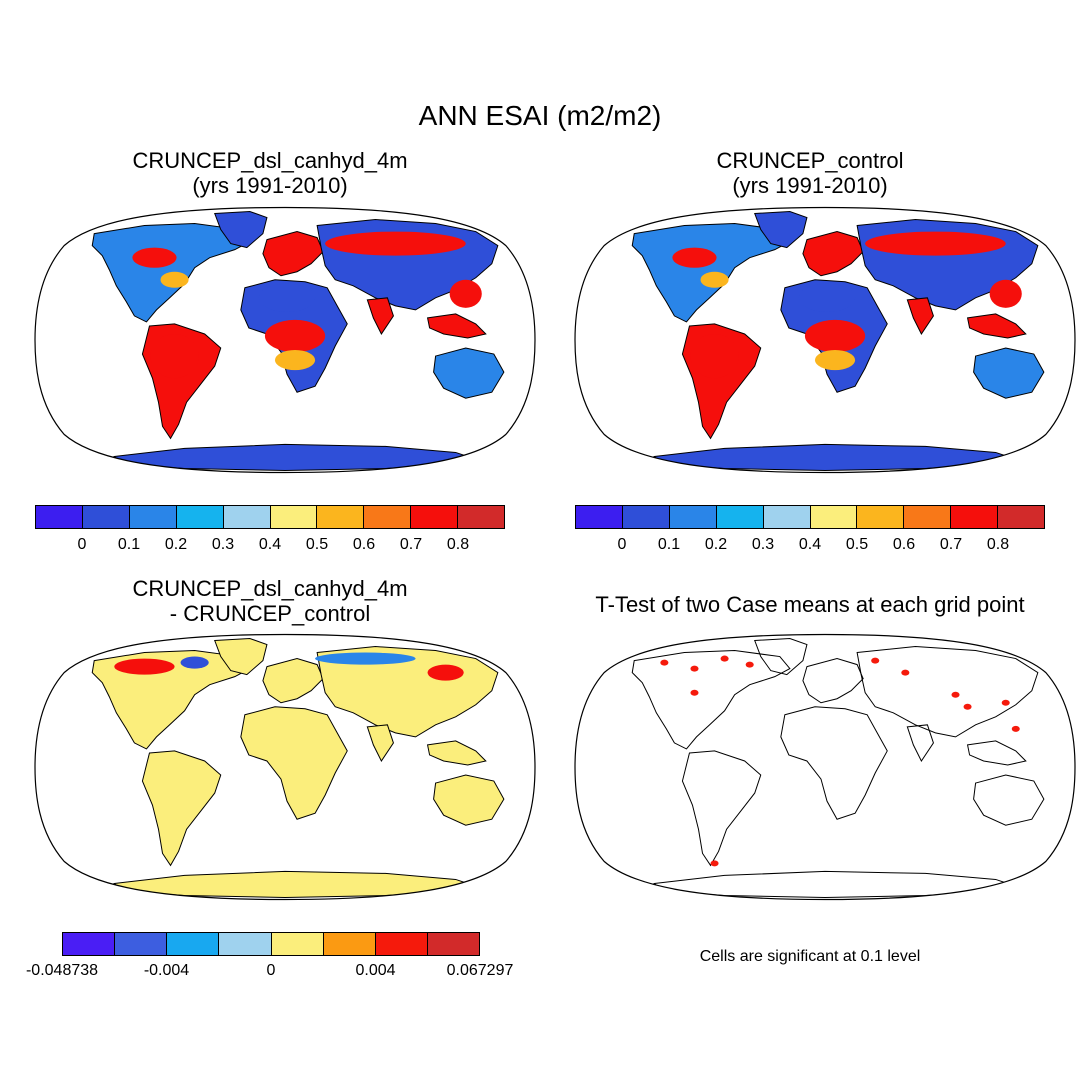 This screenshot has height=1080, width=1080. I want to click on colorbar-control, so click(810, 517).